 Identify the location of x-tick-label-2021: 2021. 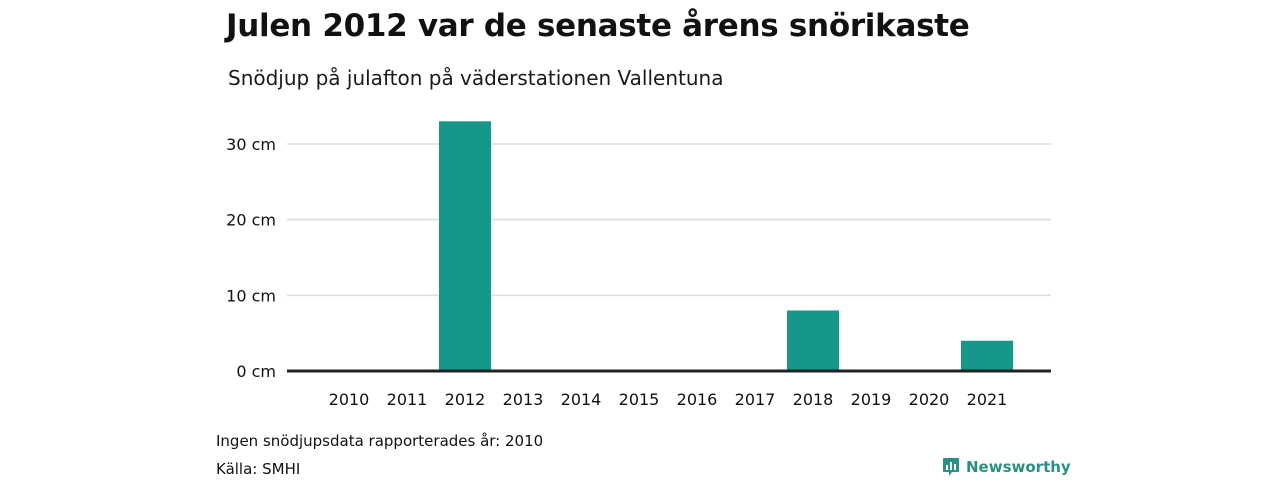
(987, 399).